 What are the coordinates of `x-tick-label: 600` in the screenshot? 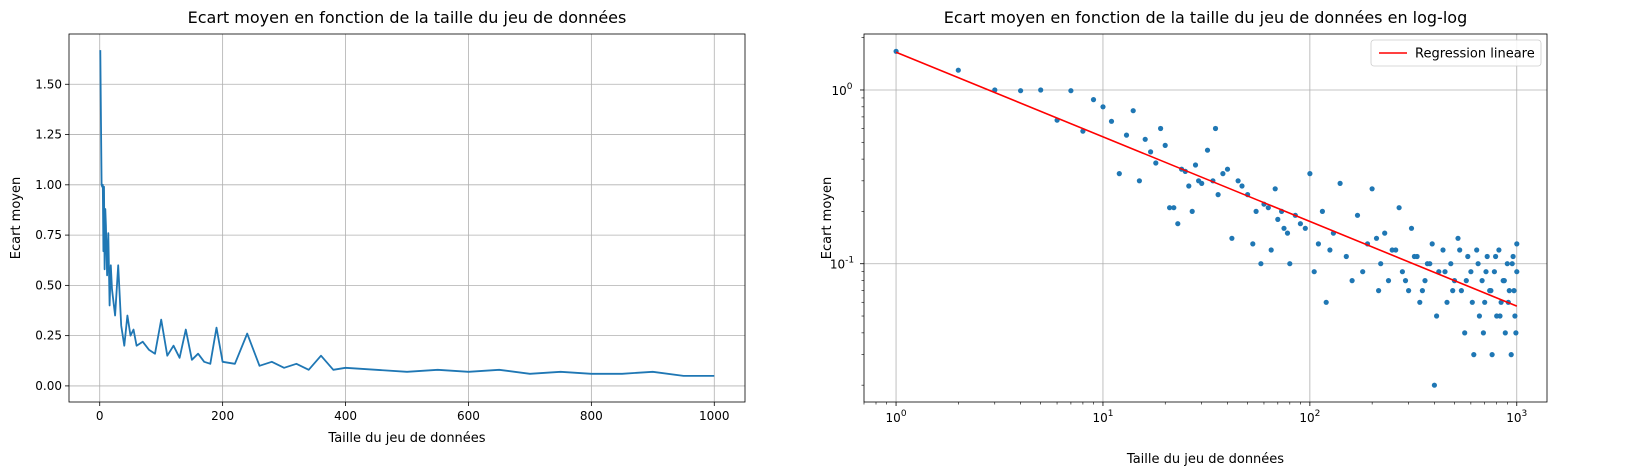 It's located at (468, 416).